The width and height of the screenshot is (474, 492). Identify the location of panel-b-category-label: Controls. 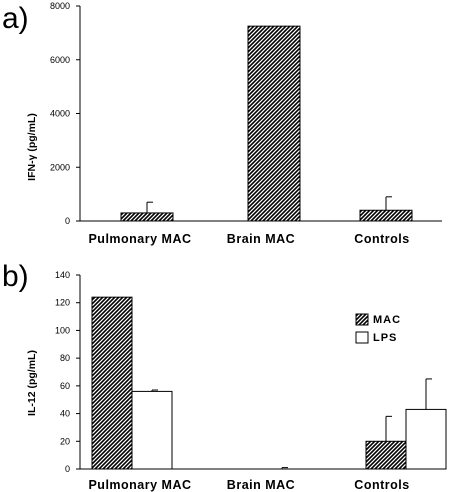
(381, 485).